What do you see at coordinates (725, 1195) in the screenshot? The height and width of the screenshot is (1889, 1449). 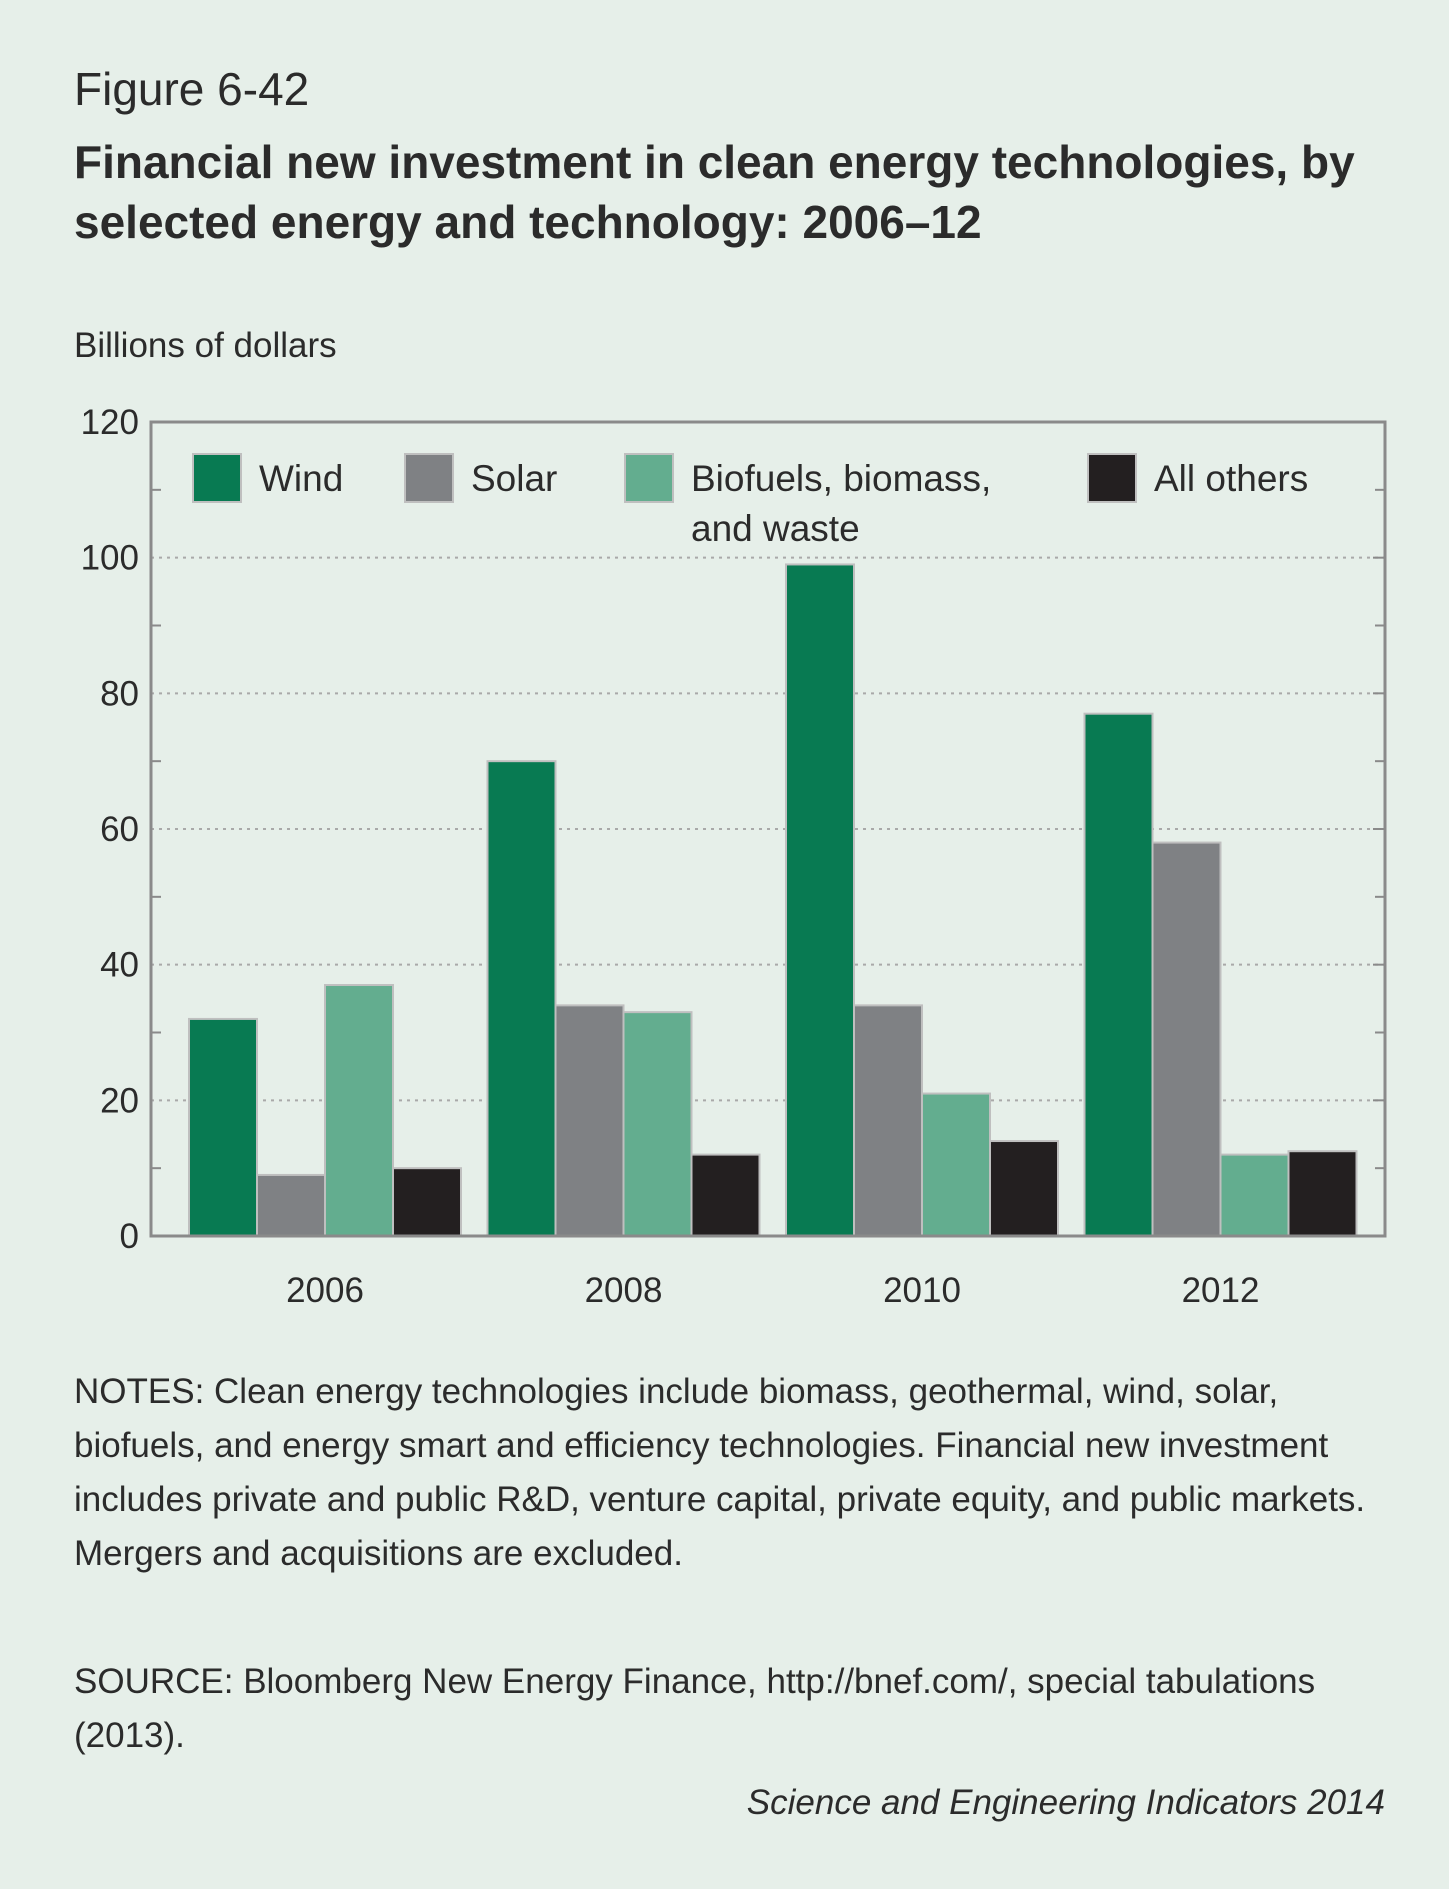 I see `bar-all-others-2008` at bounding box center [725, 1195].